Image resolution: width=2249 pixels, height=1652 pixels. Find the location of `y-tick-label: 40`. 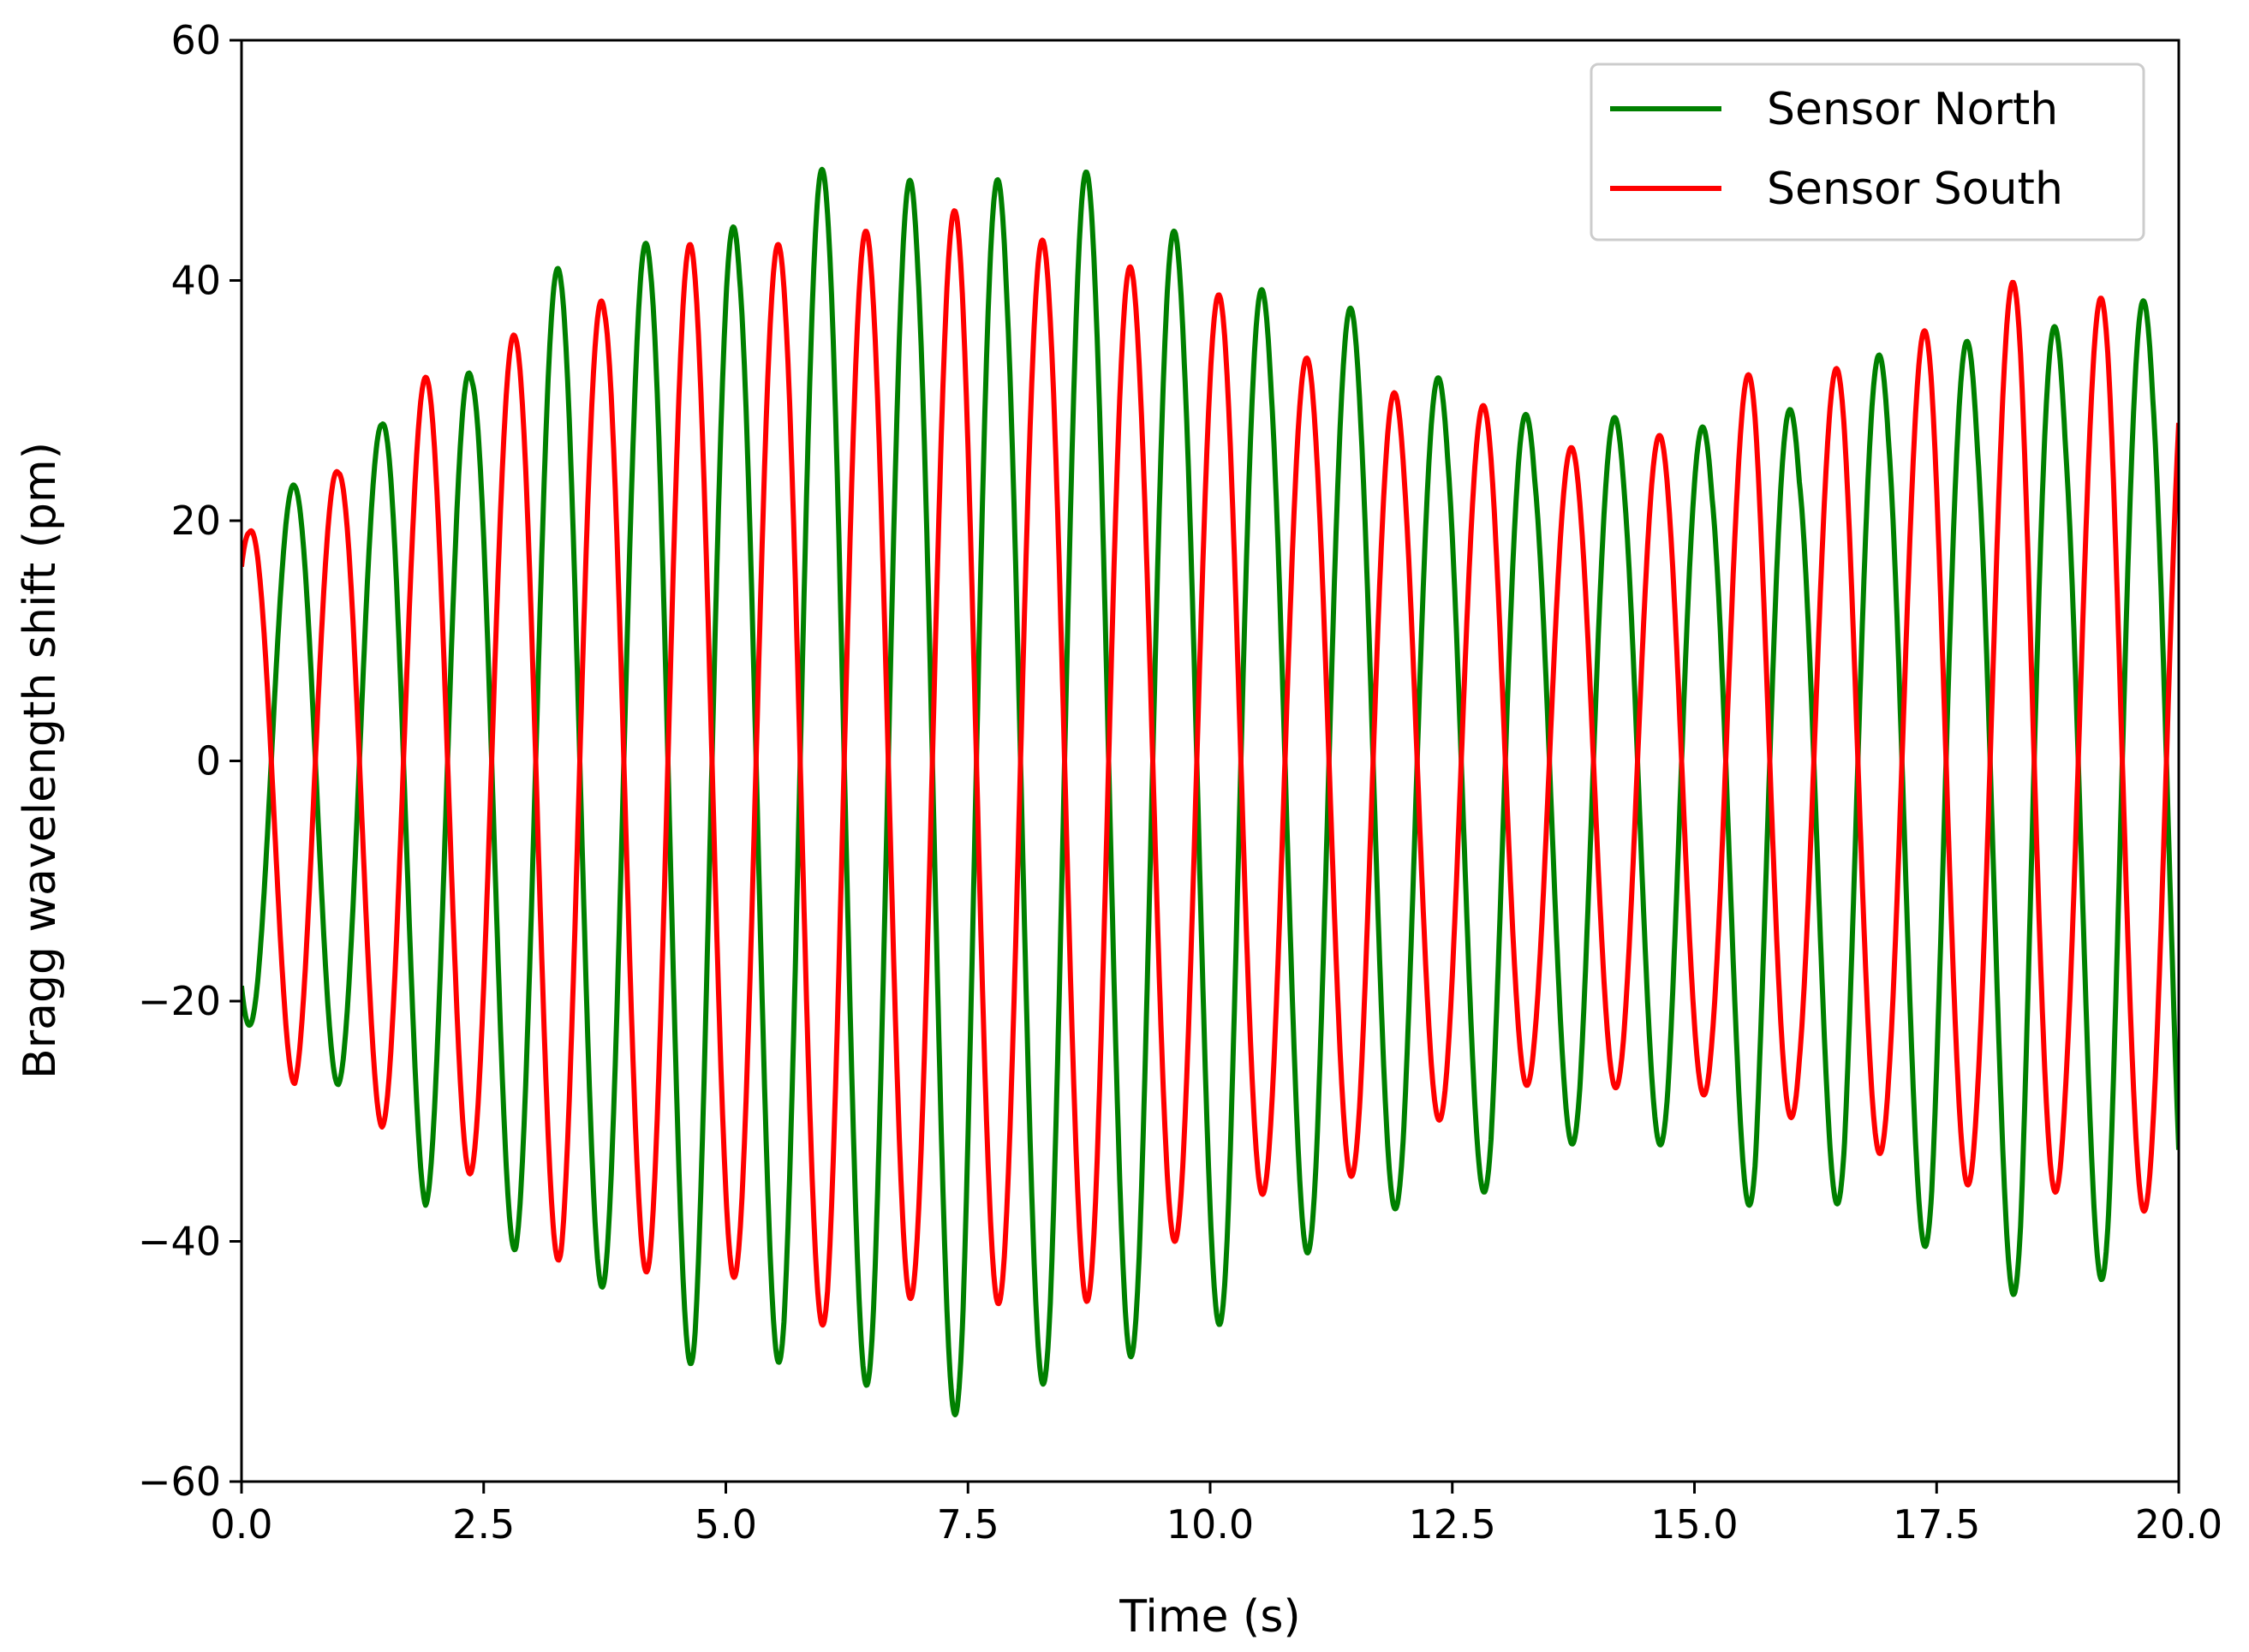

y-tick-label: 40 is located at coordinates (195, 281).